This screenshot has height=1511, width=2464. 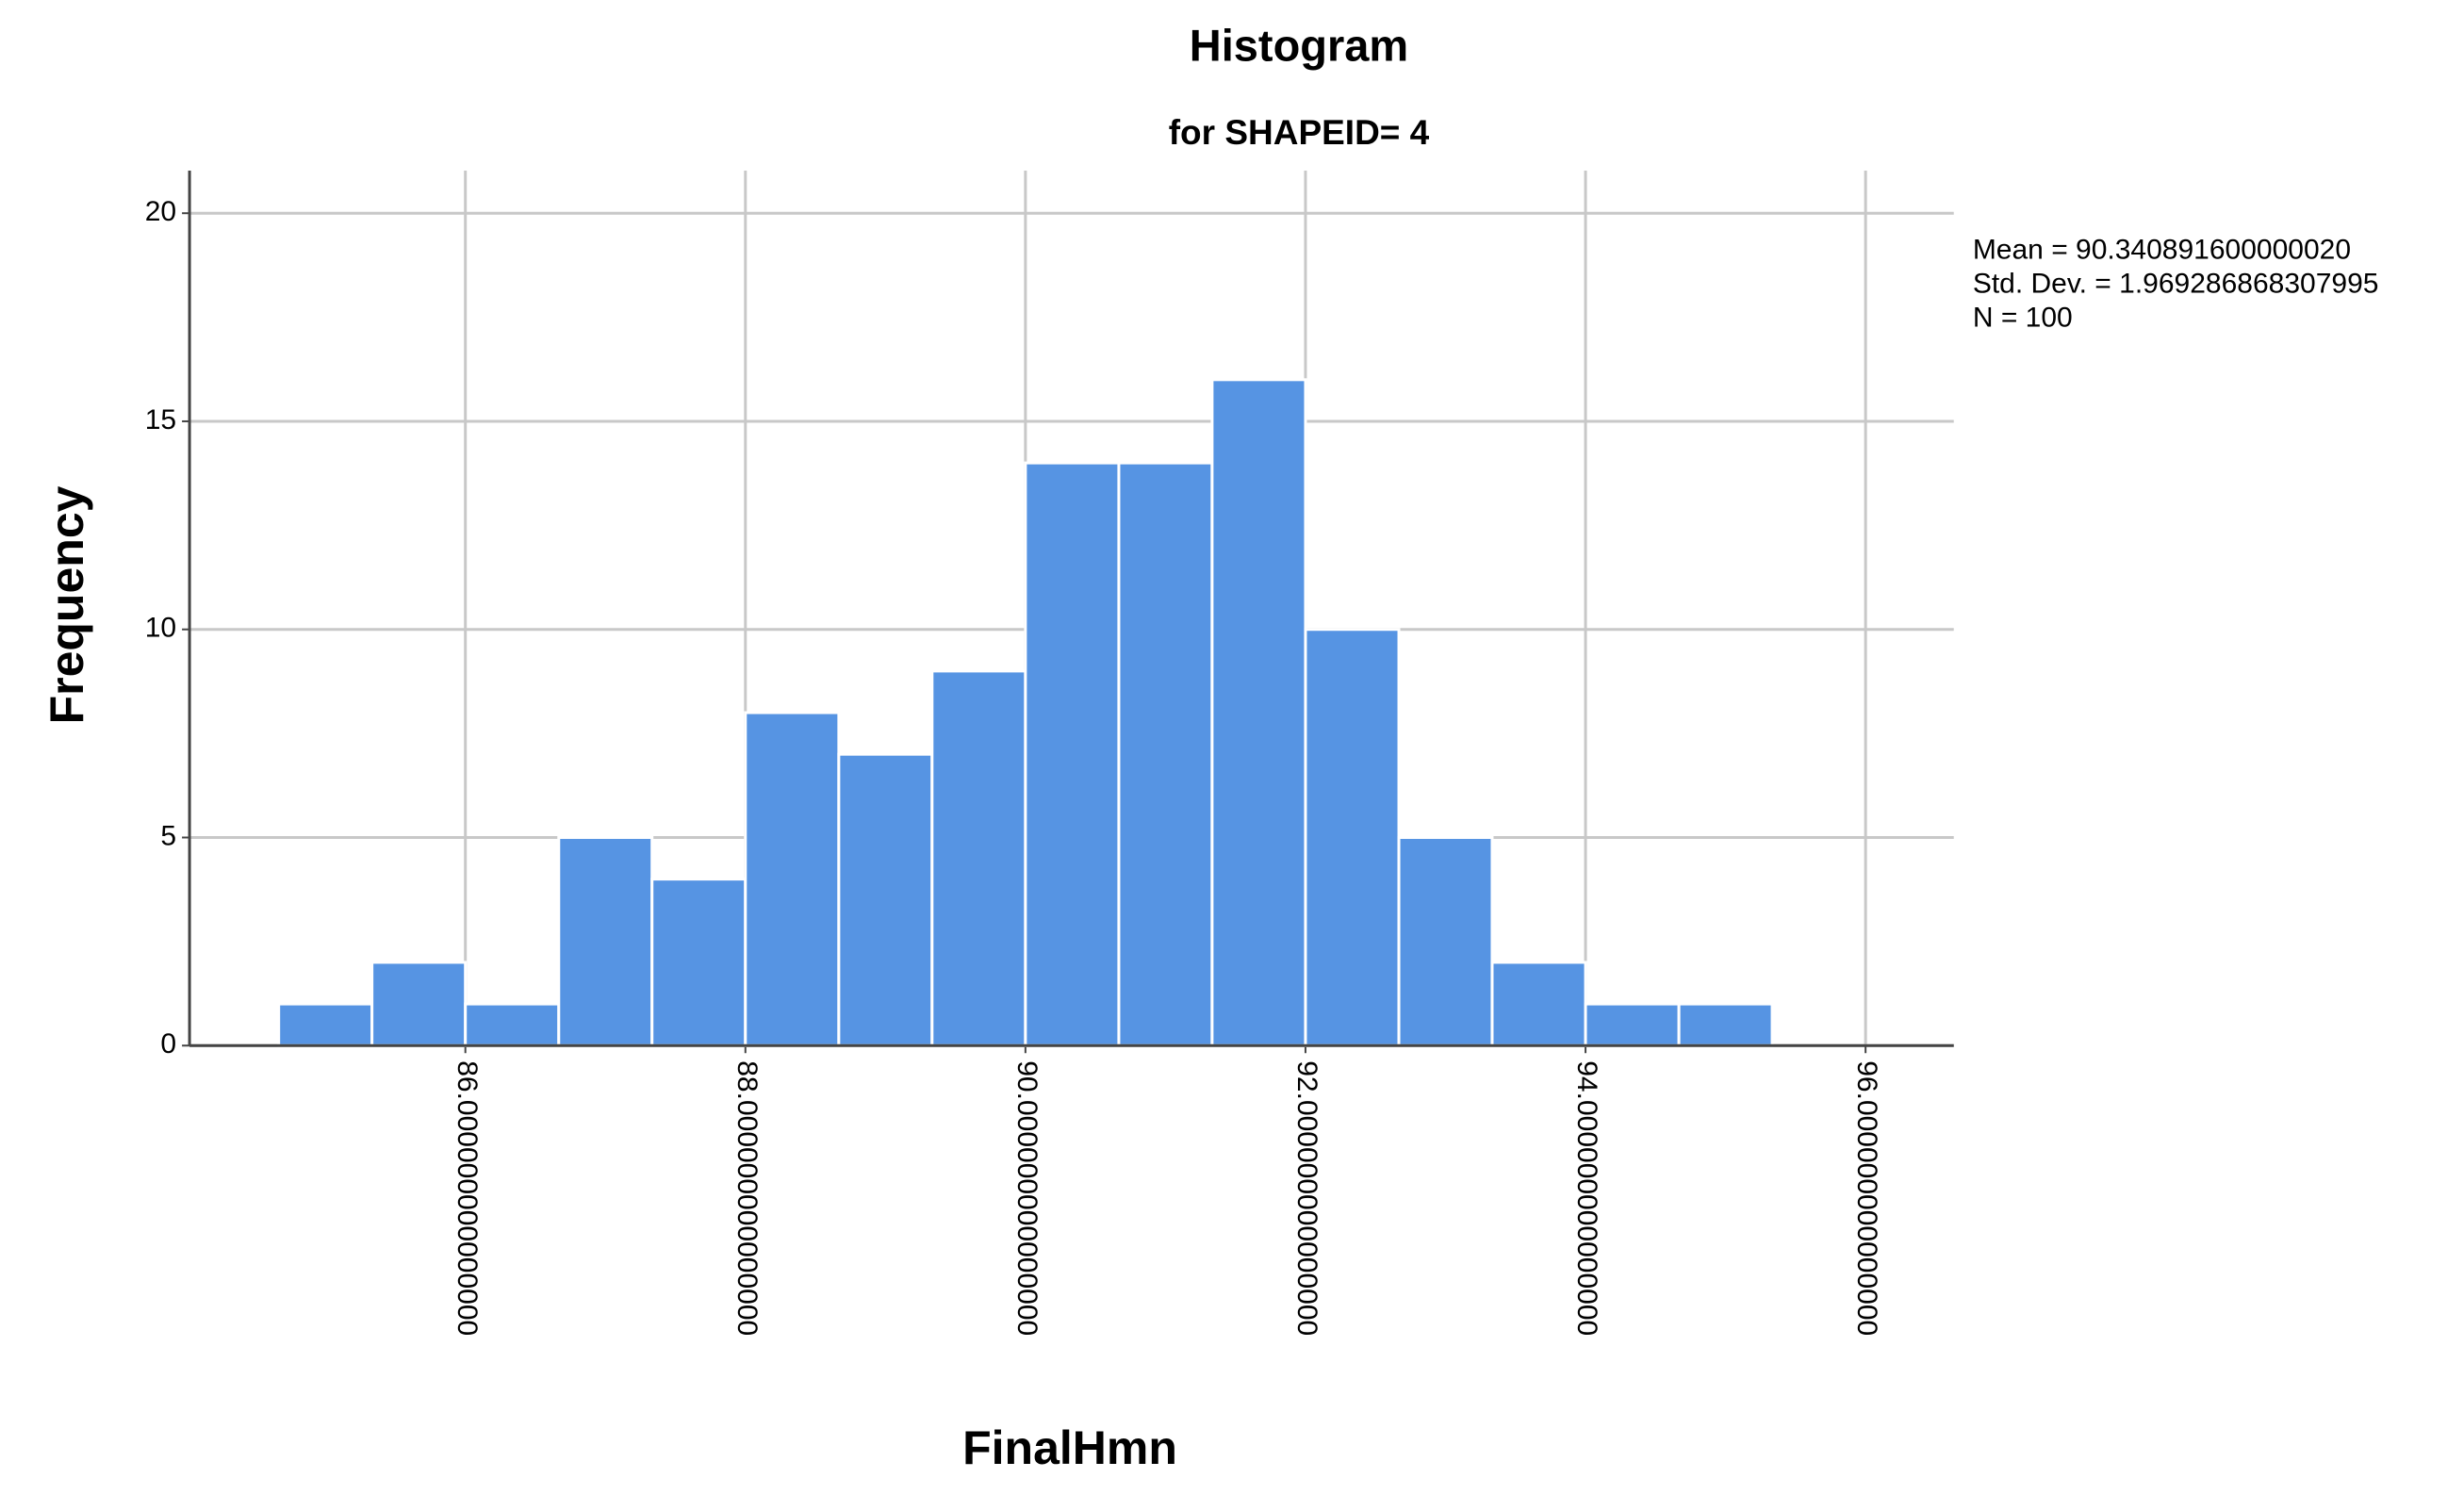 What do you see at coordinates (1306, 1198) in the screenshot?
I see `x-tick-label: 92.000000000000000` at bounding box center [1306, 1198].